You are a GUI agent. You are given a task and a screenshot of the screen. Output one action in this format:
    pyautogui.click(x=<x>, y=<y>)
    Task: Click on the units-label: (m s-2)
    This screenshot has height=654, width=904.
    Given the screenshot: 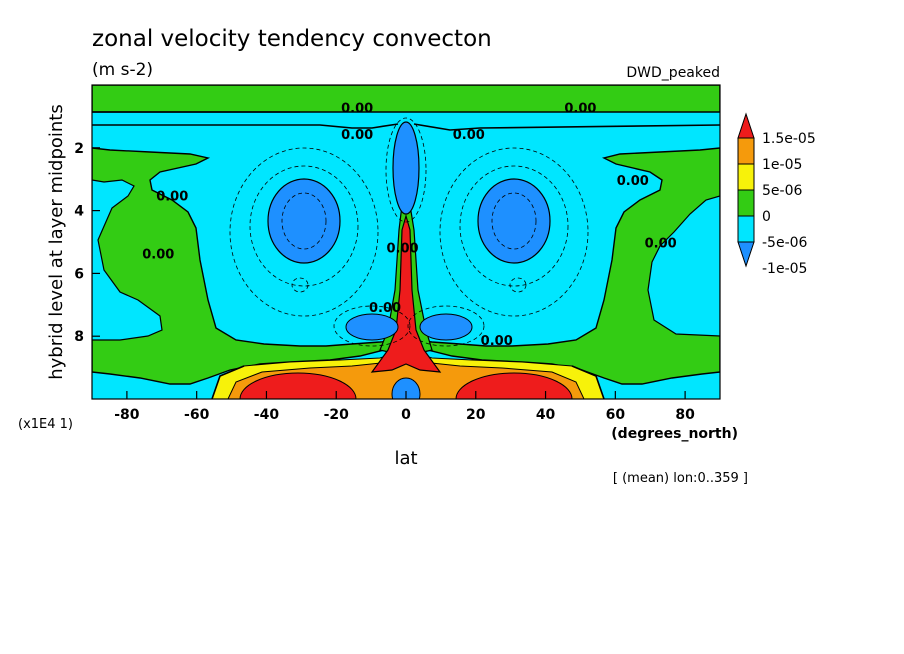 What is the action you would take?
    pyautogui.click(x=122, y=70)
    